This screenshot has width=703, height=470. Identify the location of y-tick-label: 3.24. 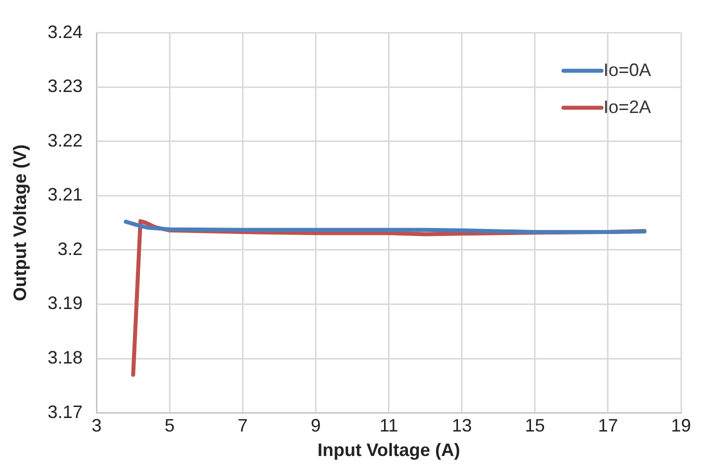
(65, 32).